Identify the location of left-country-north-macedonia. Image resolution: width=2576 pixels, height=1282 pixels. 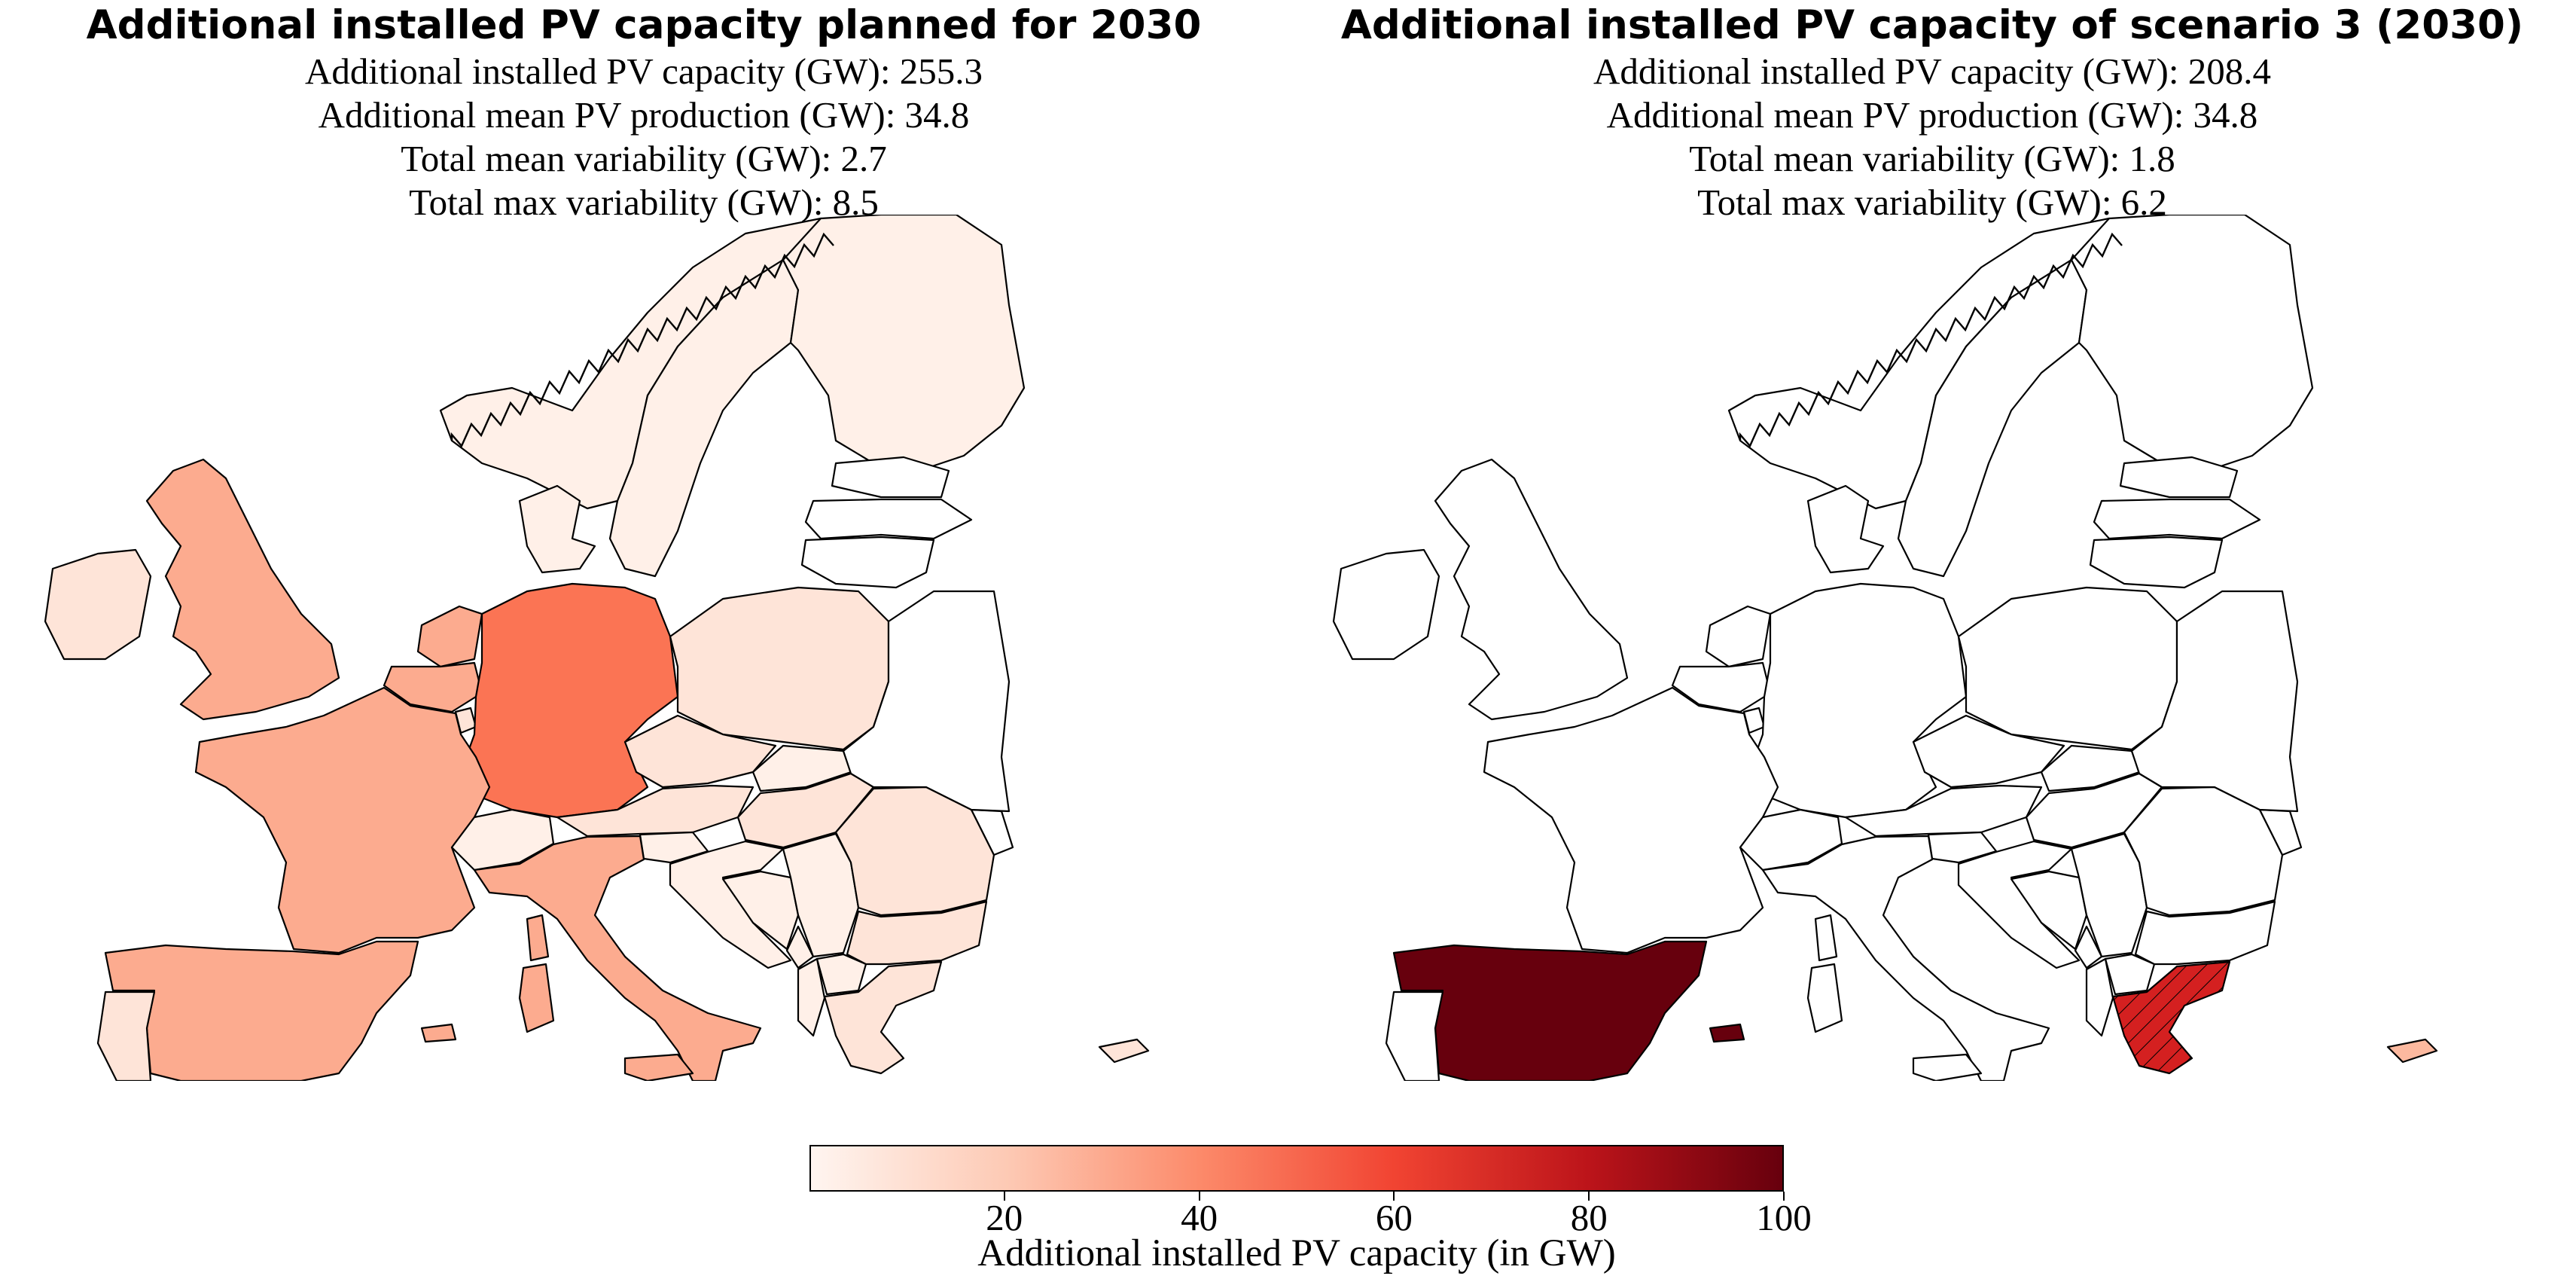
(841, 974).